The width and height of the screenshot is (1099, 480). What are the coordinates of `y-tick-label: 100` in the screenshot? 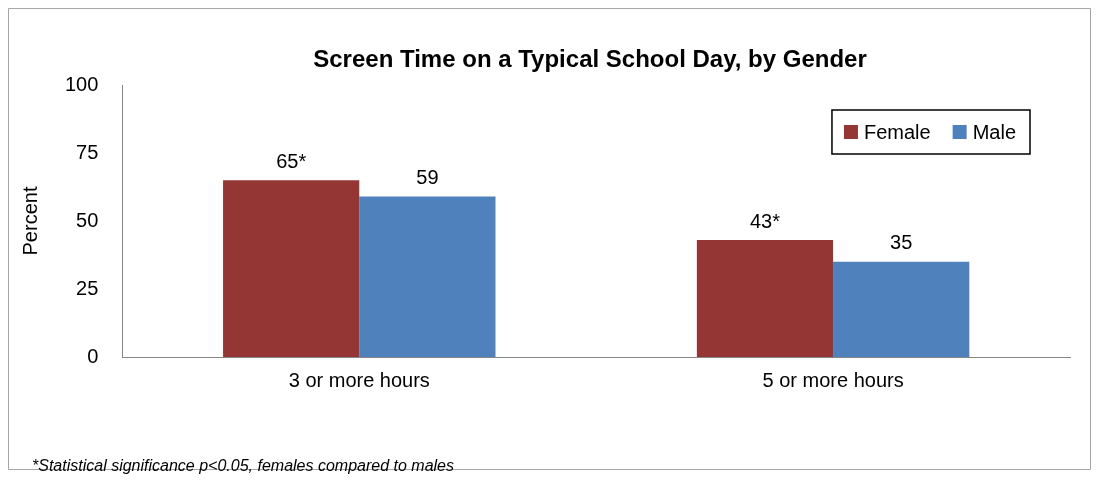 It's located at (81, 83).